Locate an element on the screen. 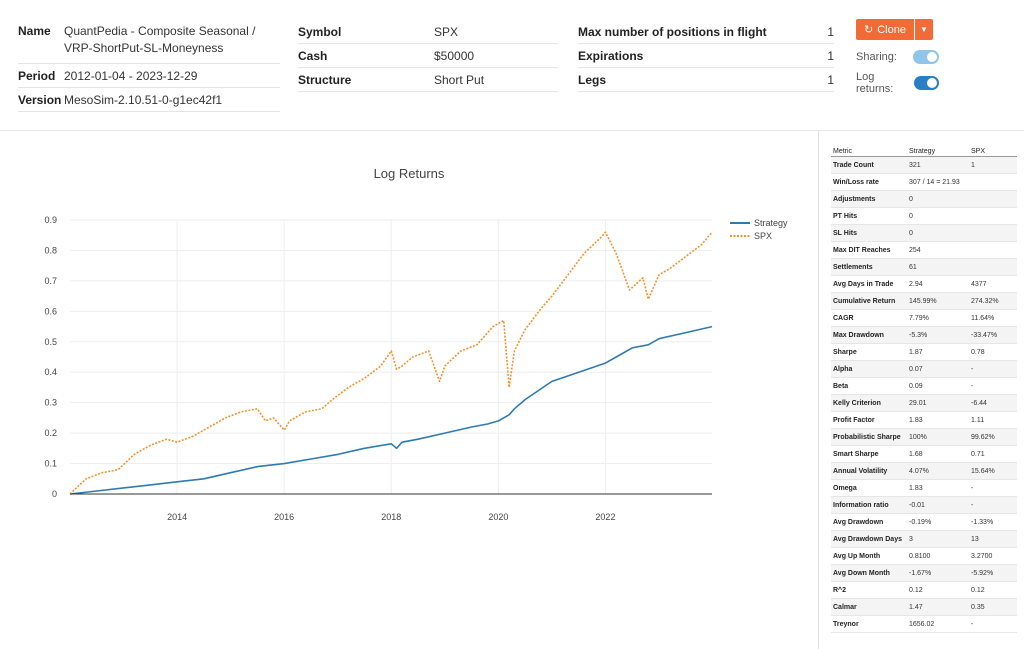 Image resolution: width=1024 pixels, height=649 pixels. strategy-column-header: Strategy is located at coordinates (938, 151).